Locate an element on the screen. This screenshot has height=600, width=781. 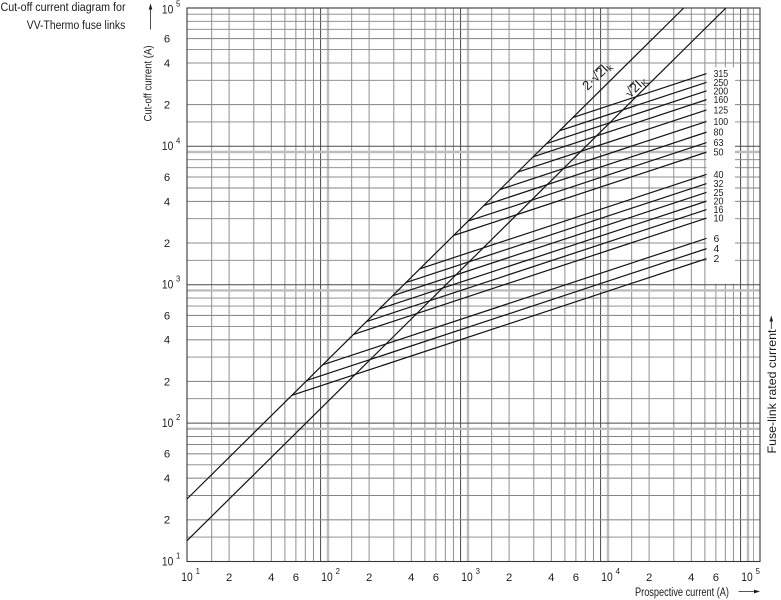
svg-text: 315 is located at coordinates (721, 74).